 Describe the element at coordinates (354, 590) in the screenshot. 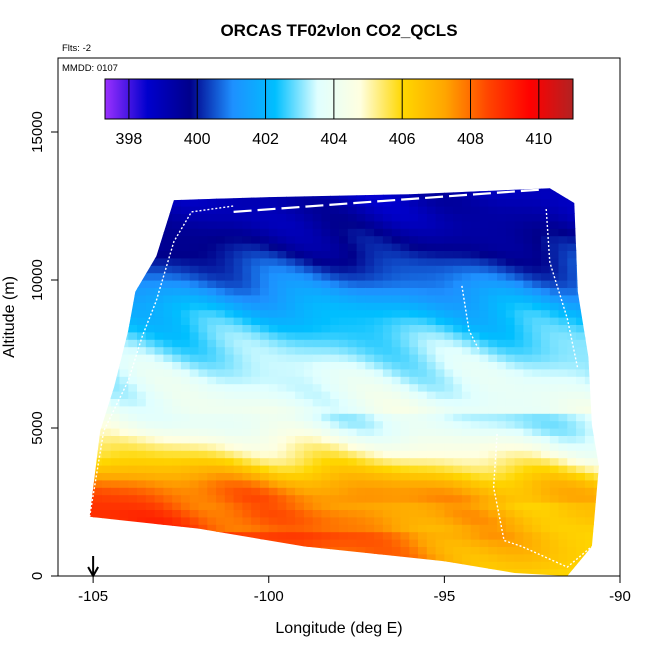

I see `x-axis: -105 -100 -95 -90` at that location.